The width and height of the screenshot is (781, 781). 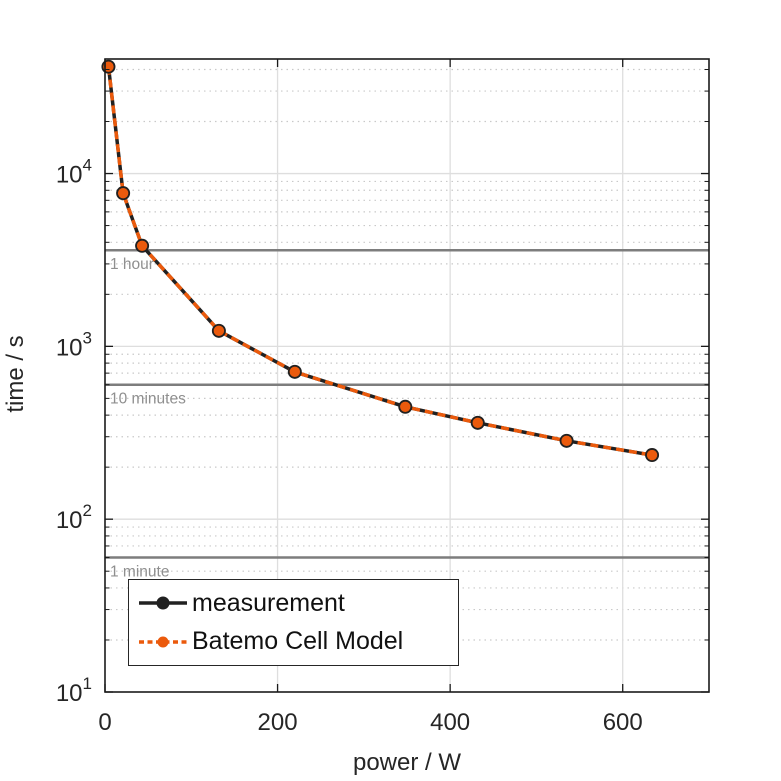 I want to click on y-axis-title: time / s, so click(x=15, y=374).